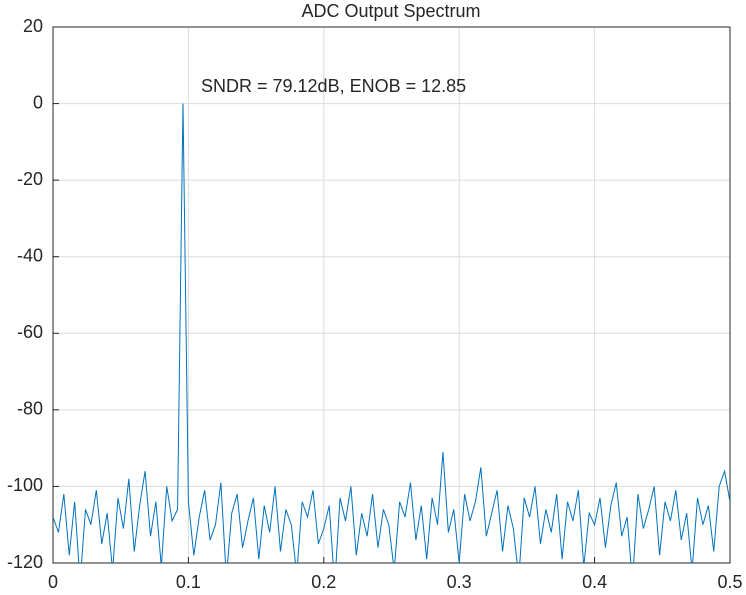 This screenshot has height=595, width=746. What do you see at coordinates (25, 485) in the screenshot?
I see `y-tick-label: -100` at bounding box center [25, 485].